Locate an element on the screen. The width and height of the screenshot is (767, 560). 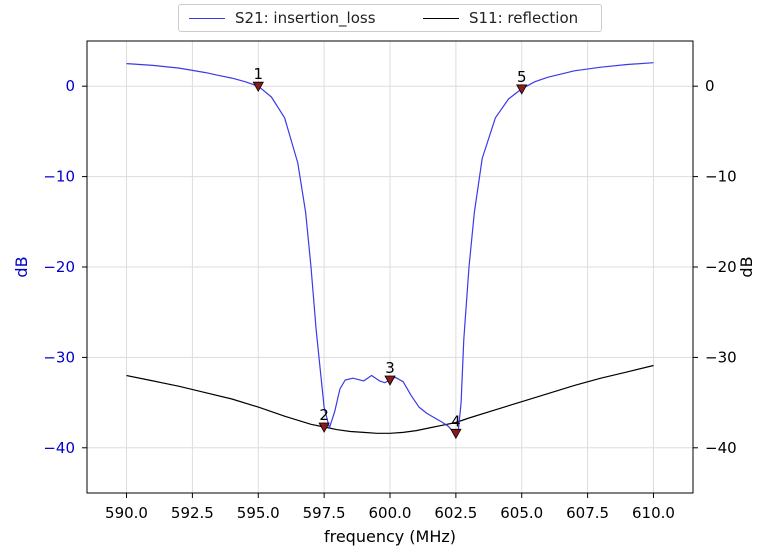
y-tick-label-right: −40 is located at coordinates (721, 448).